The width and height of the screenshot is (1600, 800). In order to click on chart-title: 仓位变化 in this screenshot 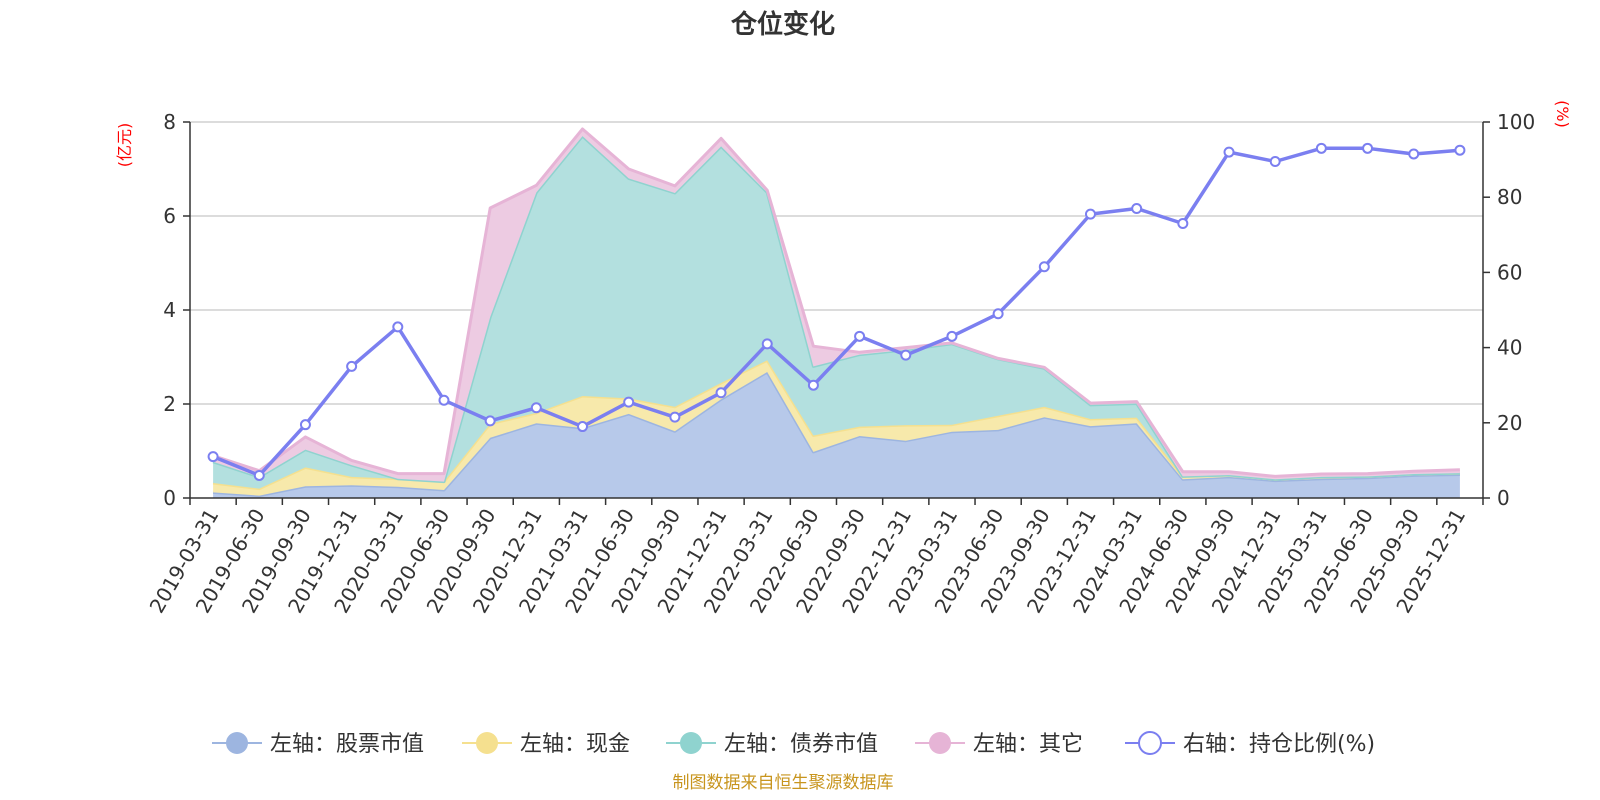, I will do `click(782, 24)`.